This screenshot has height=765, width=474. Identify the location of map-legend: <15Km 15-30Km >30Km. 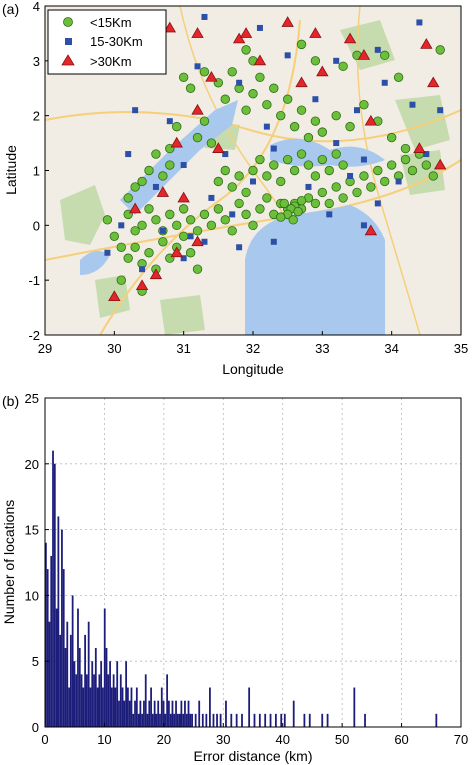
(107, 42).